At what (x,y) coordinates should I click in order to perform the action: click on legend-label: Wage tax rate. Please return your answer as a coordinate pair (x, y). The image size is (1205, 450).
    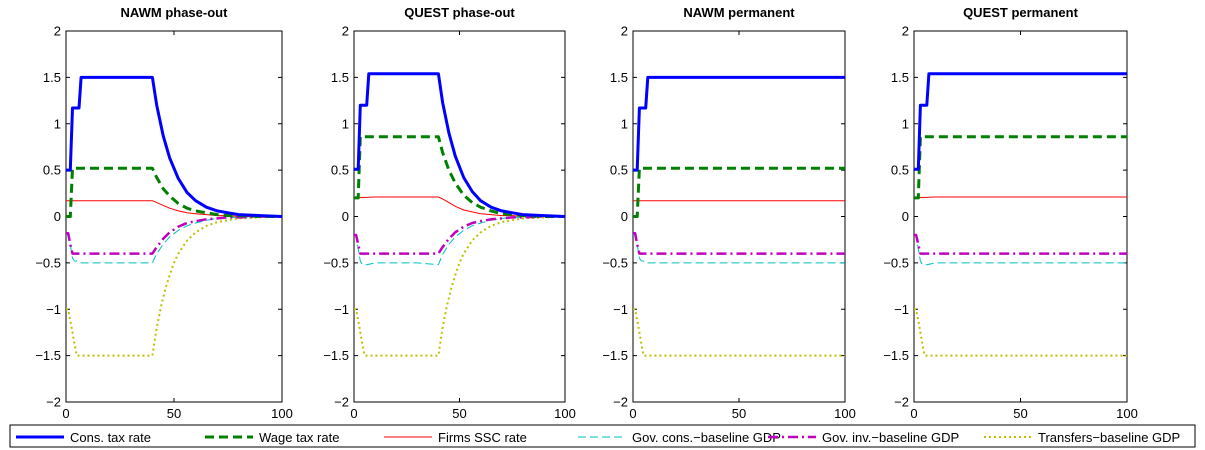
    Looking at the image, I should click on (299, 437).